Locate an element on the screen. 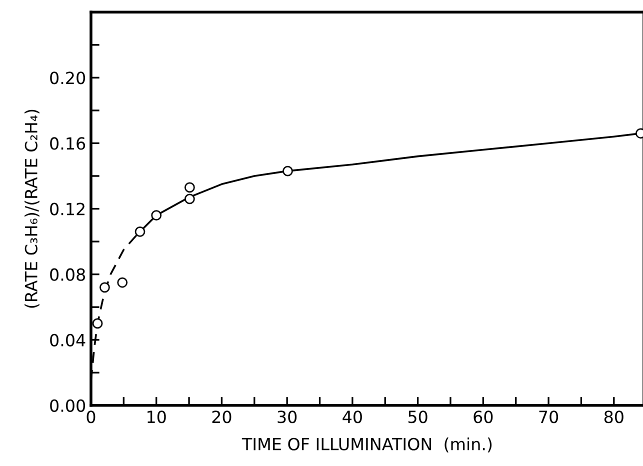 The height and width of the screenshot is (466, 643). x-axis-title: TIME OF ILLUMINATION (min.) is located at coordinates (367, 445).